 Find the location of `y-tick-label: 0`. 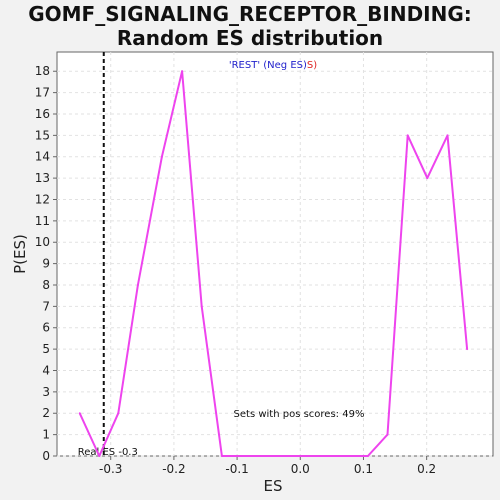

y-tick-label: 0 is located at coordinates (46, 456).